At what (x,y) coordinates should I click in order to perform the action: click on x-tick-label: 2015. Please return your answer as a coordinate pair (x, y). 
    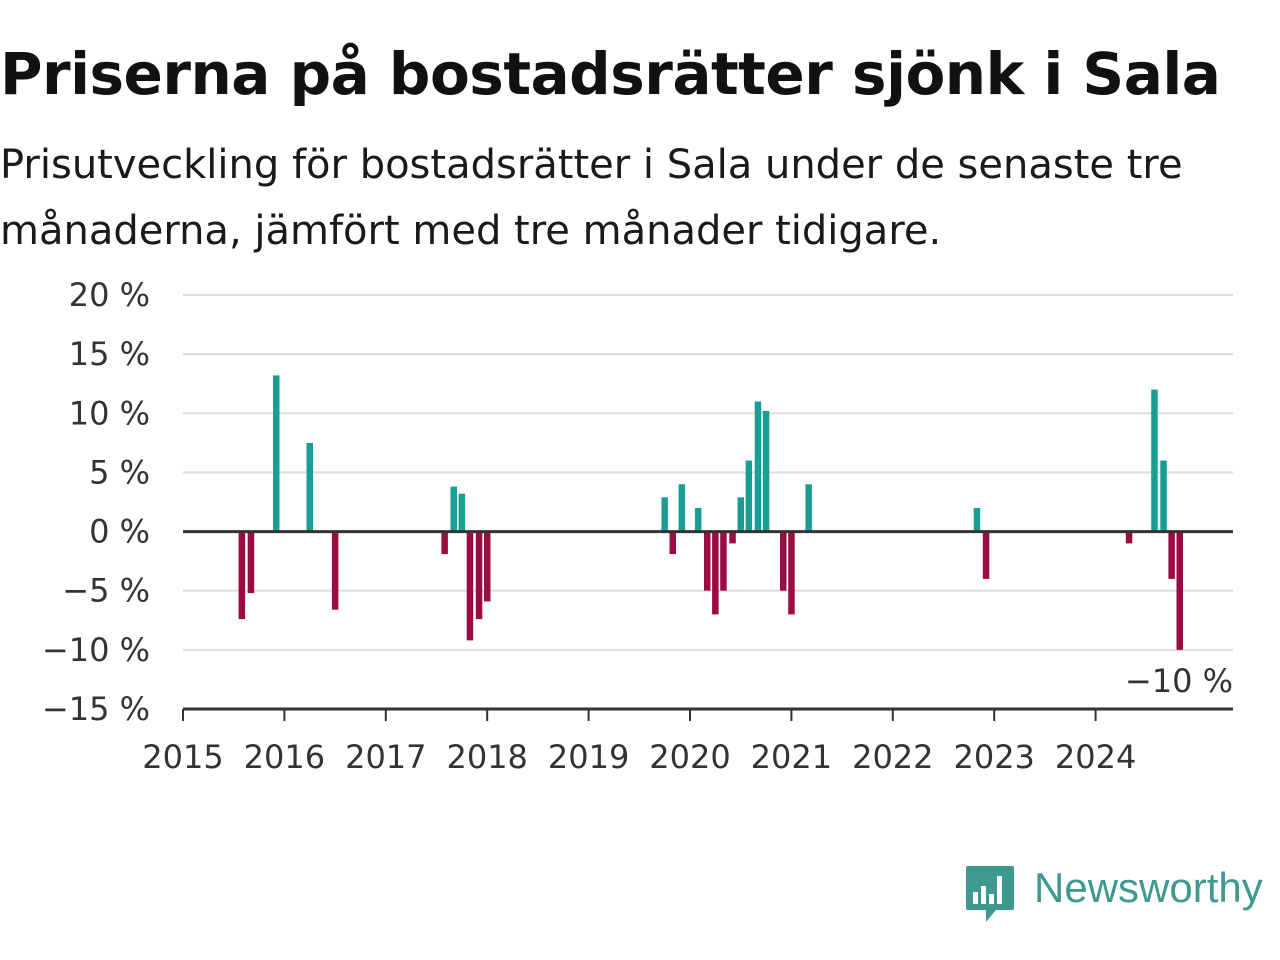
    Looking at the image, I should click on (182, 757).